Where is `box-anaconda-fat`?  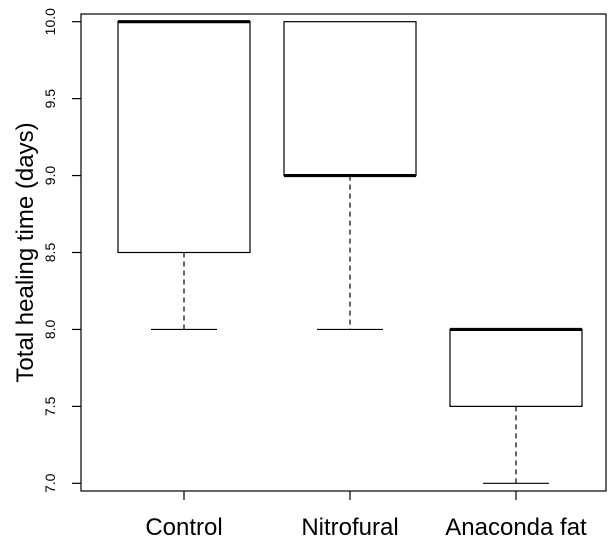 box-anaconda-fat is located at coordinates (516, 405).